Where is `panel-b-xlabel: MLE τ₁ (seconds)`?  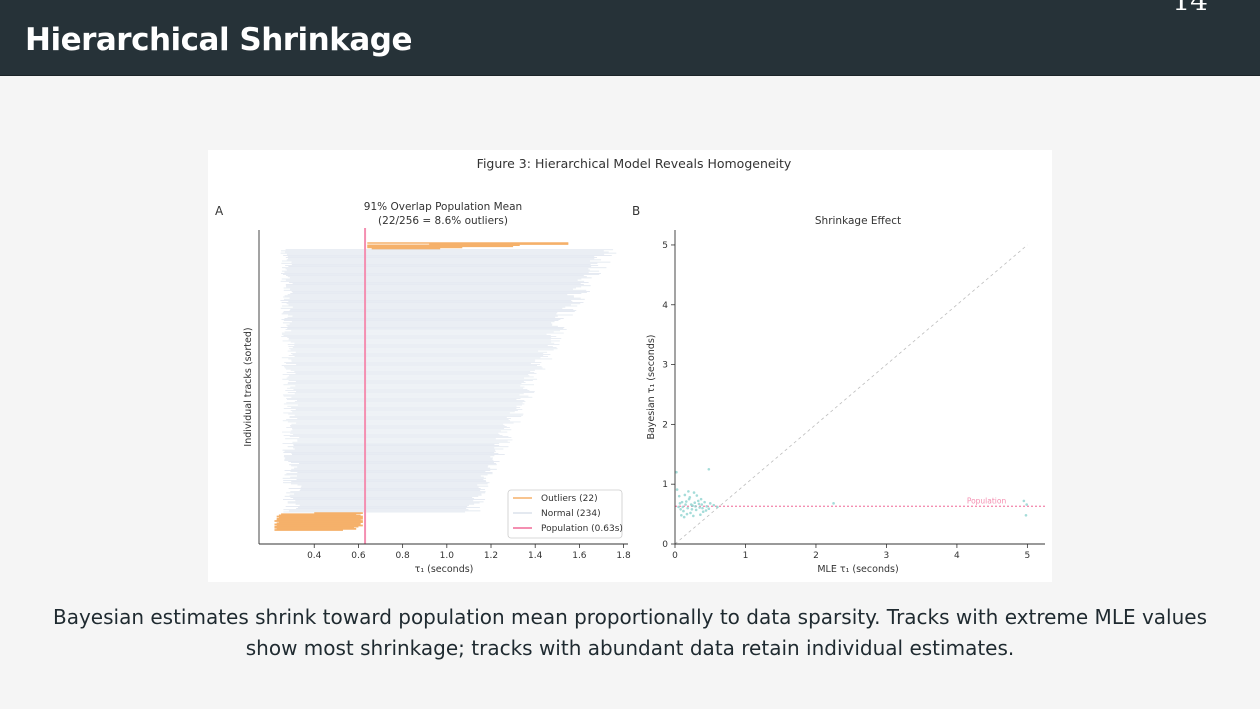
panel-b-xlabel: MLE τ₁ (seconds) is located at coordinates (857, 569).